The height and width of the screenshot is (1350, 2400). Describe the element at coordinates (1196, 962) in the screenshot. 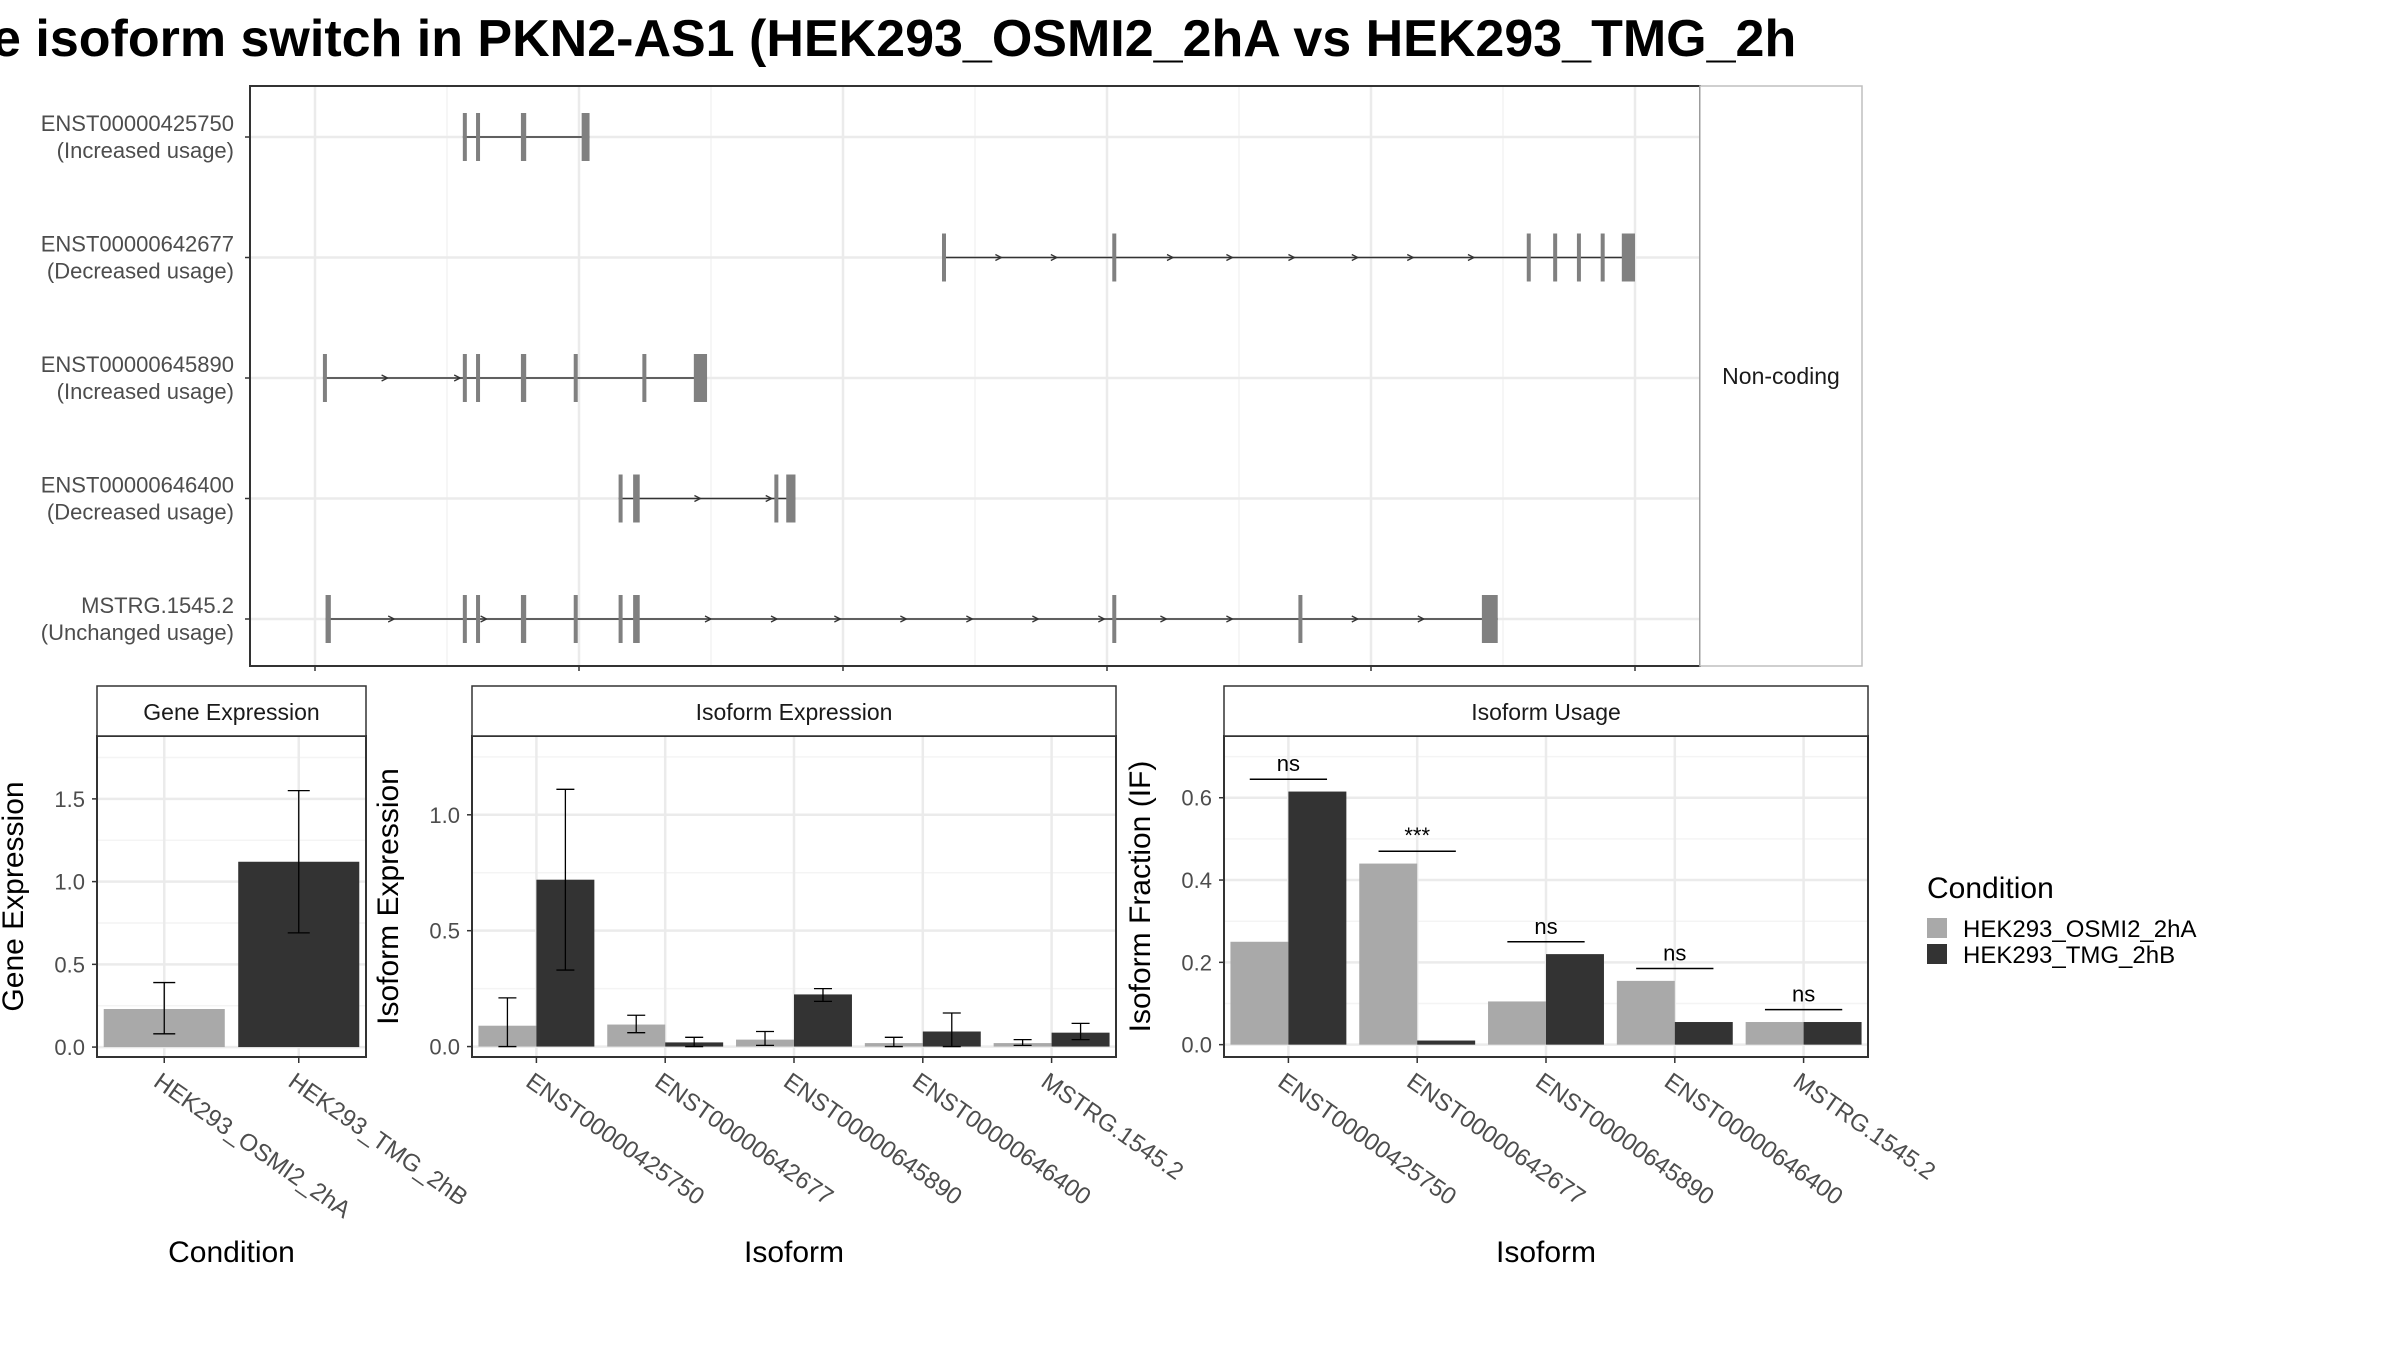

I see `y-tick-label: 0.2` at that location.